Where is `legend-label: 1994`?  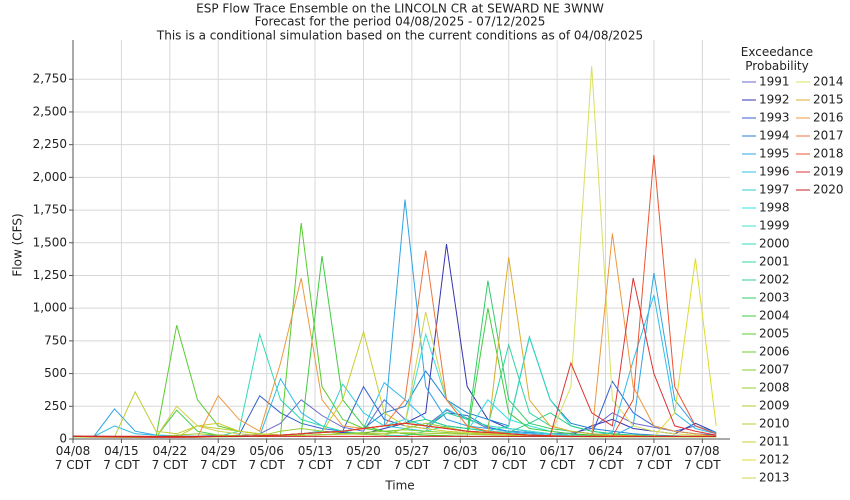
legend-label: 1994 is located at coordinates (774, 136).